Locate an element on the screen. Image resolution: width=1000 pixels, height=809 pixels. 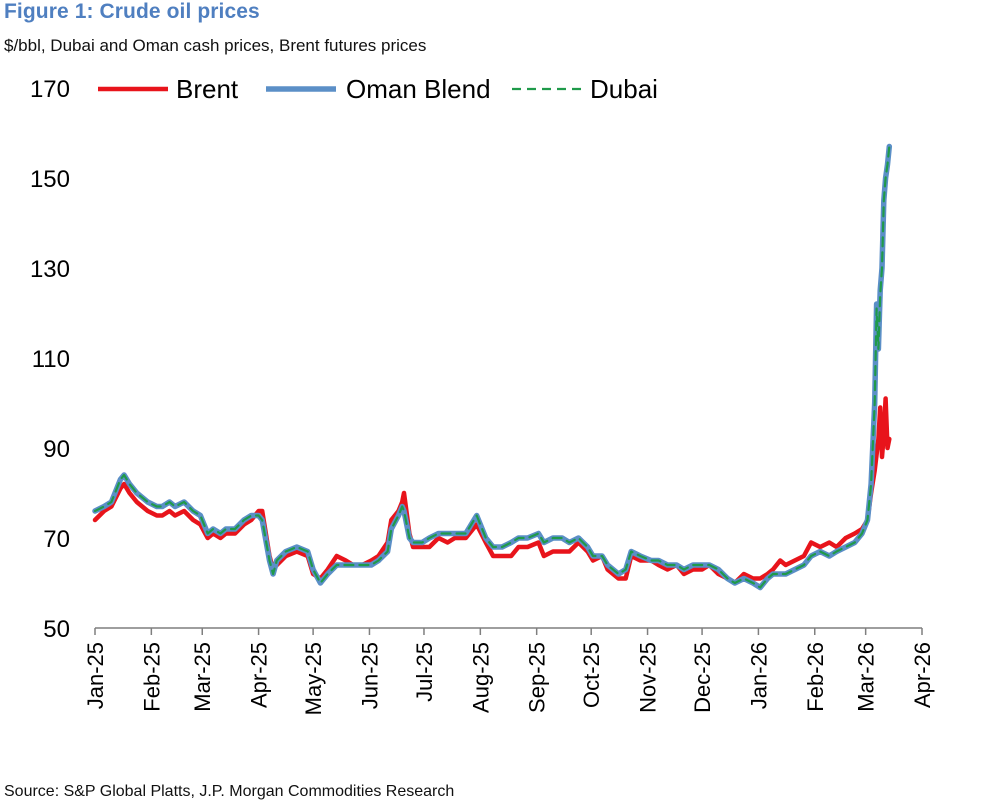
x-tick-label: May-25 is located at coordinates (313, 678).